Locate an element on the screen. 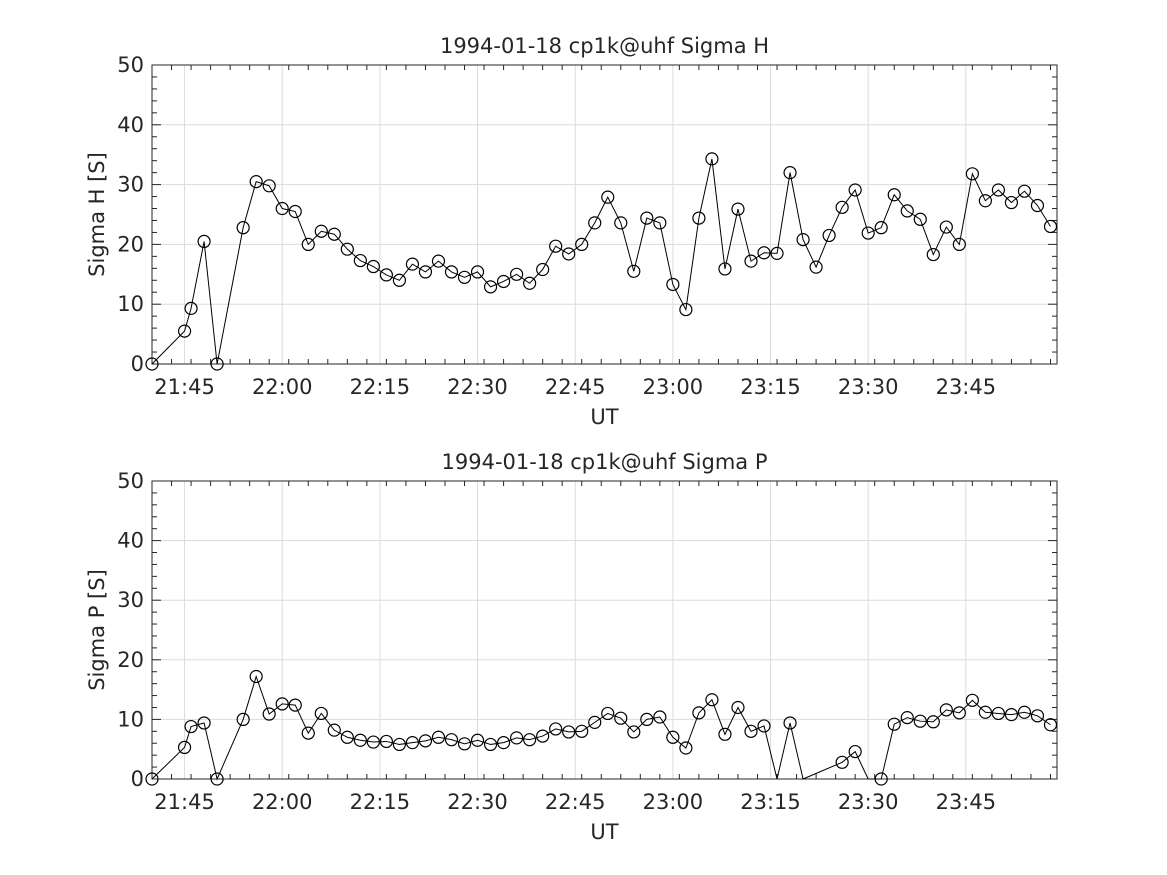 Image resolution: width=1167 pixels, height=875 pixels. y-tick-label: 20 is located at coordinates (130, 244).